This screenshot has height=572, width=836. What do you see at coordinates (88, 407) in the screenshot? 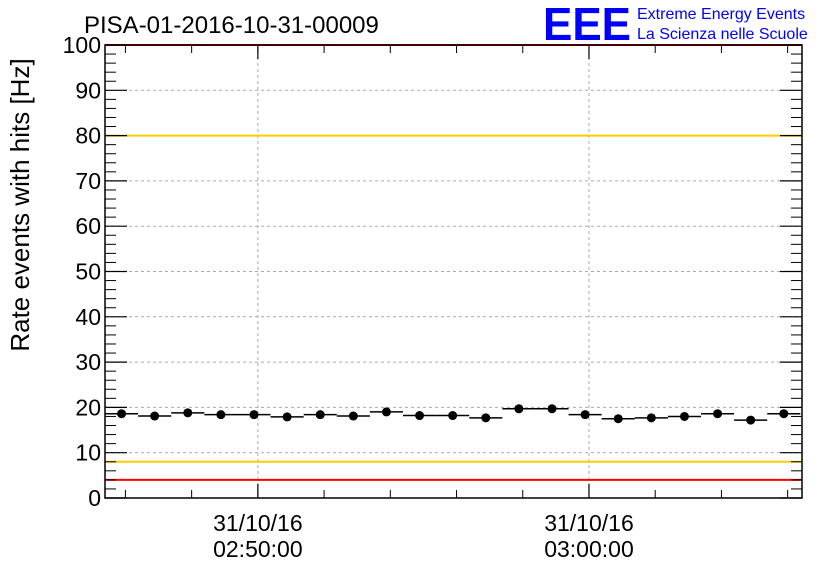
I see `y-tick-label: 20` at bounding box center [88, 407].